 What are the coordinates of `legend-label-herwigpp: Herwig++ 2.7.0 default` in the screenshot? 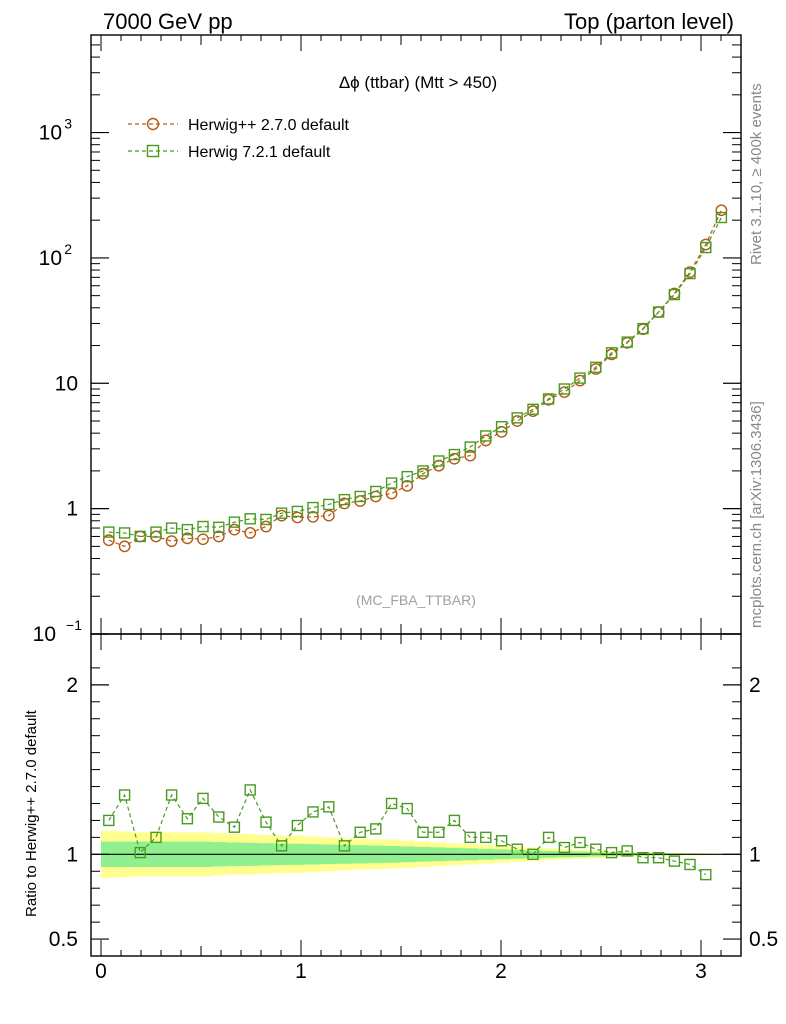 It's located at (269, 125).